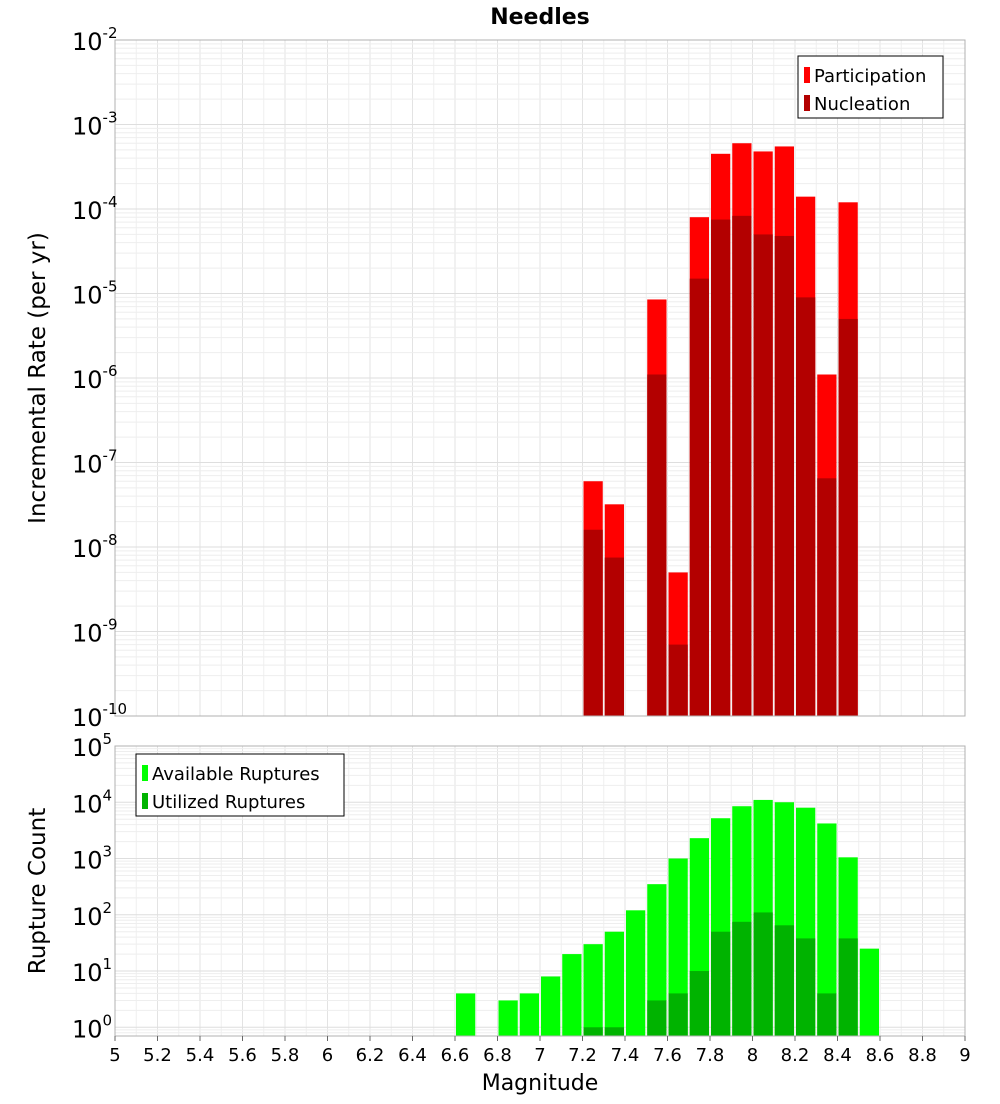  What do you see at coordinates (540, 1083) in the screenshot?
I see `x-axis-label: Magnitude` at bounding box center [540, 1083].